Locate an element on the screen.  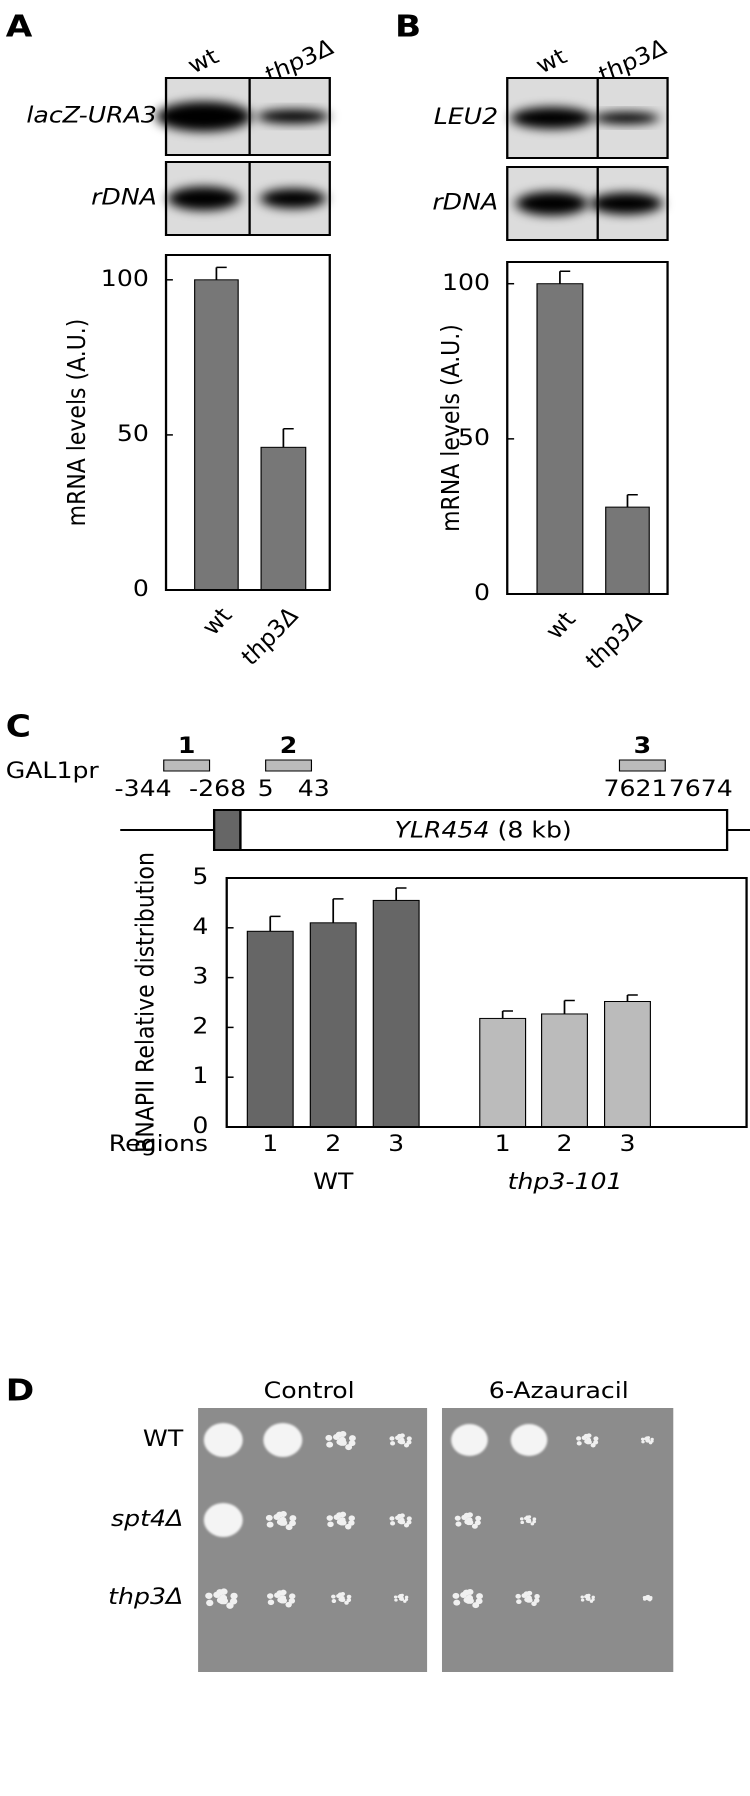
region-start: 7621 is located at coordinates (635, 789).